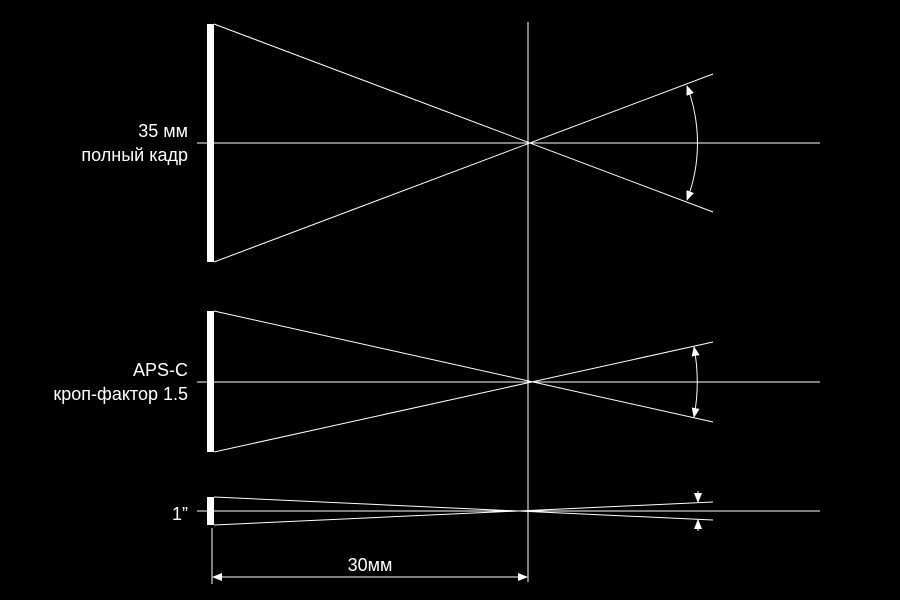 The width and height of the screenshot is (900, 600). Describe the element at coordinates (163, 131) in the screenshot. I see `full-frame-label-line1: 35 мм` at that location.